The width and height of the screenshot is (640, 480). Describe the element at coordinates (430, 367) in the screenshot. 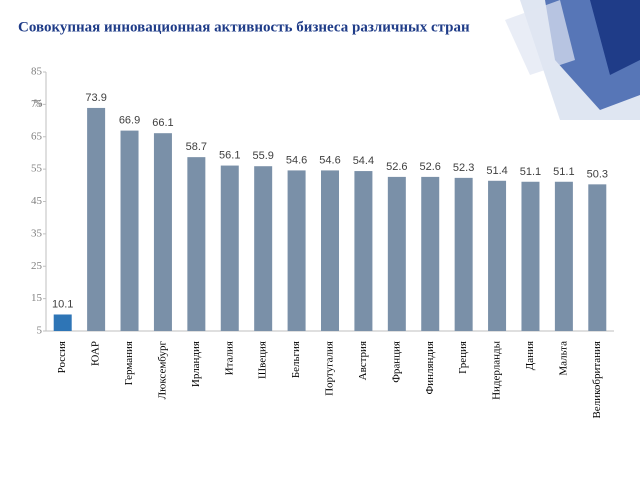

I see `x-tick-label: Финляндия` at that location.